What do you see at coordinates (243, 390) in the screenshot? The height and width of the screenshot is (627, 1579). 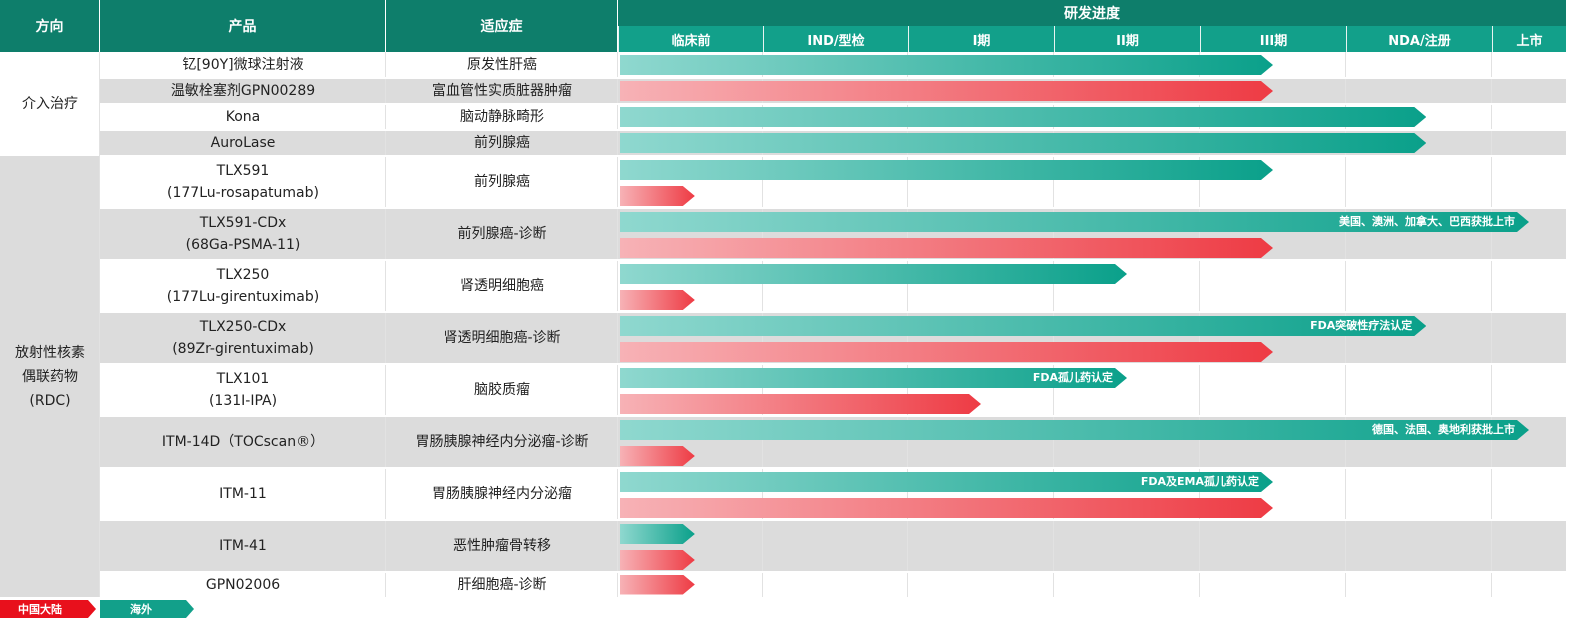 I see `product-name: TLX101 (131I-IPA)` at bounding box center [243, 390].